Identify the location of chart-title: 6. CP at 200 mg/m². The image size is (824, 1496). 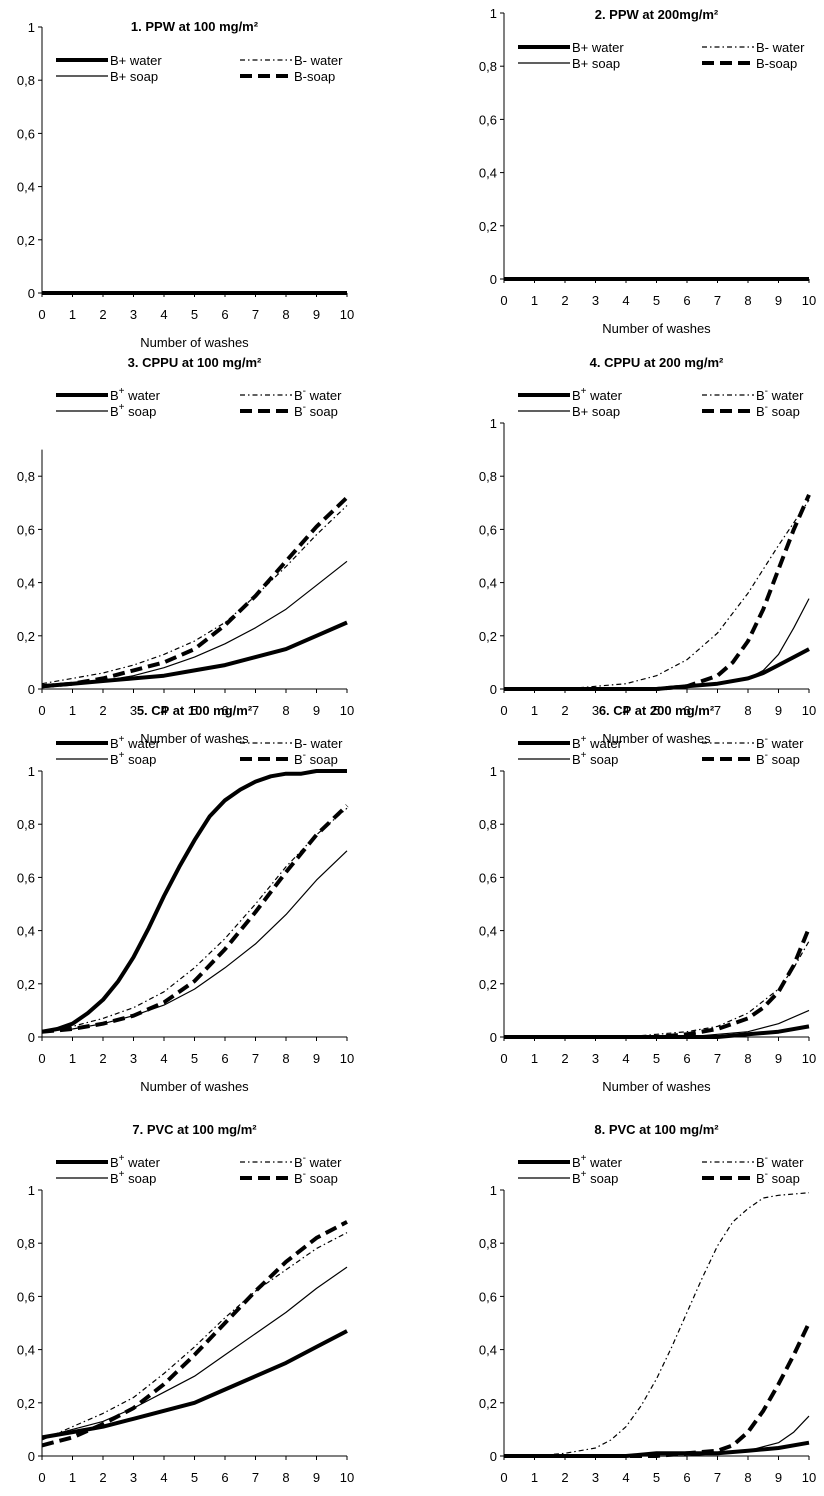
(657, 710).